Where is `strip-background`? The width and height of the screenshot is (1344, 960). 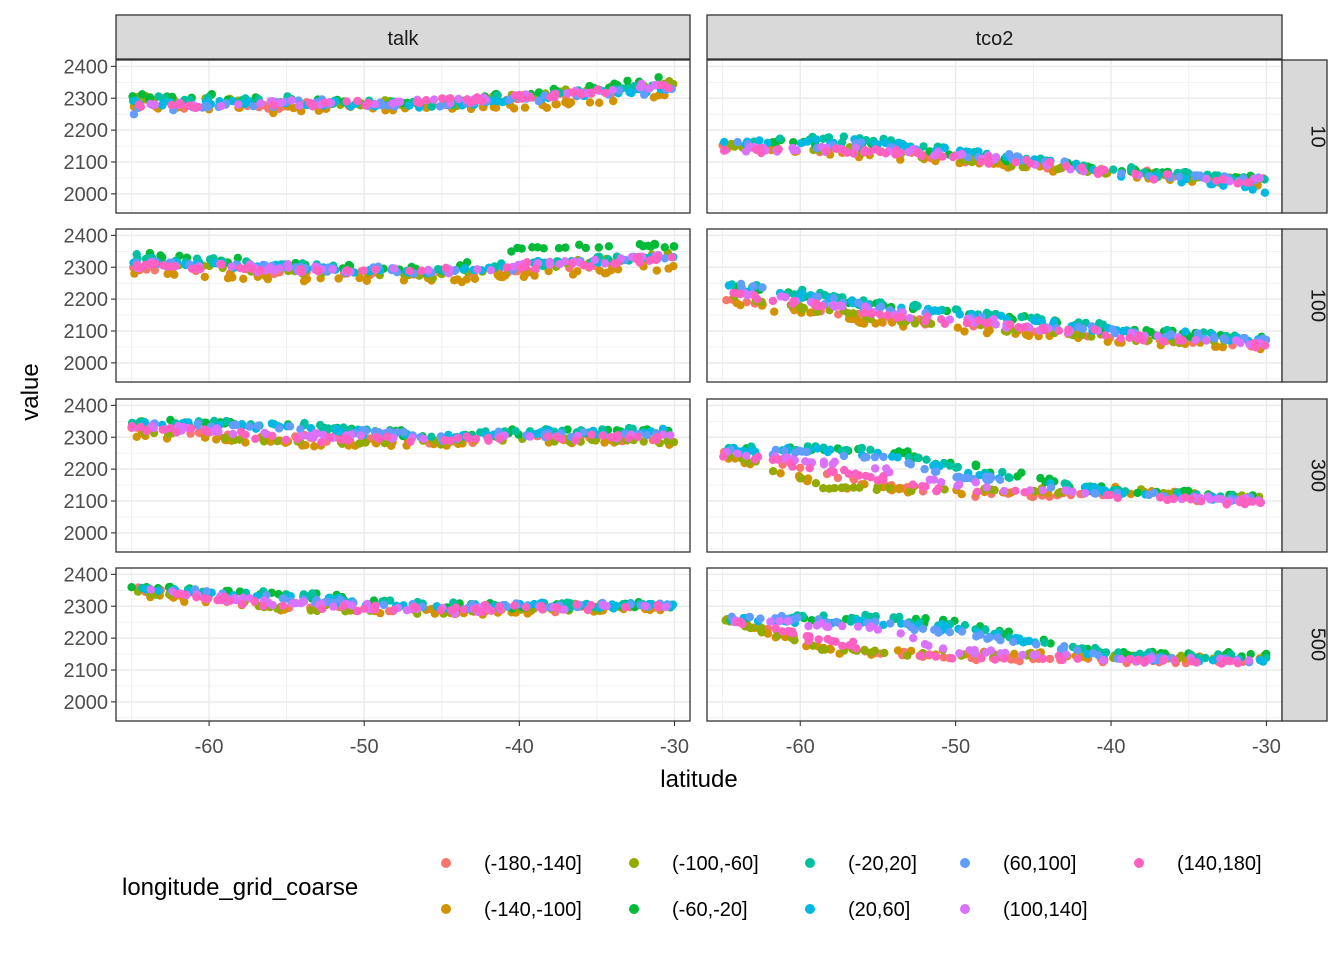 strip-background is located at coordinates (1304, 644).